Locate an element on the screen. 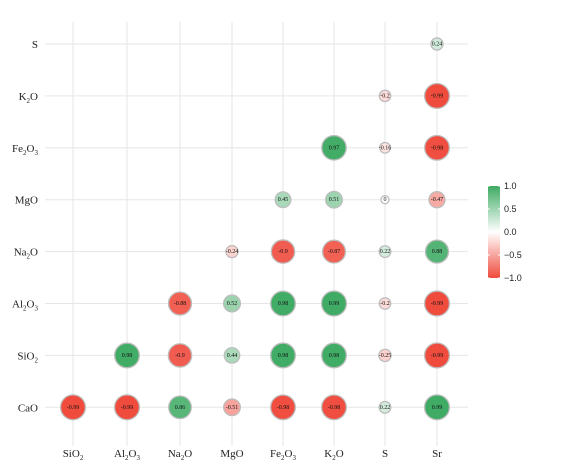  x-tick-label: K2O is located at coordinates (333, 455).